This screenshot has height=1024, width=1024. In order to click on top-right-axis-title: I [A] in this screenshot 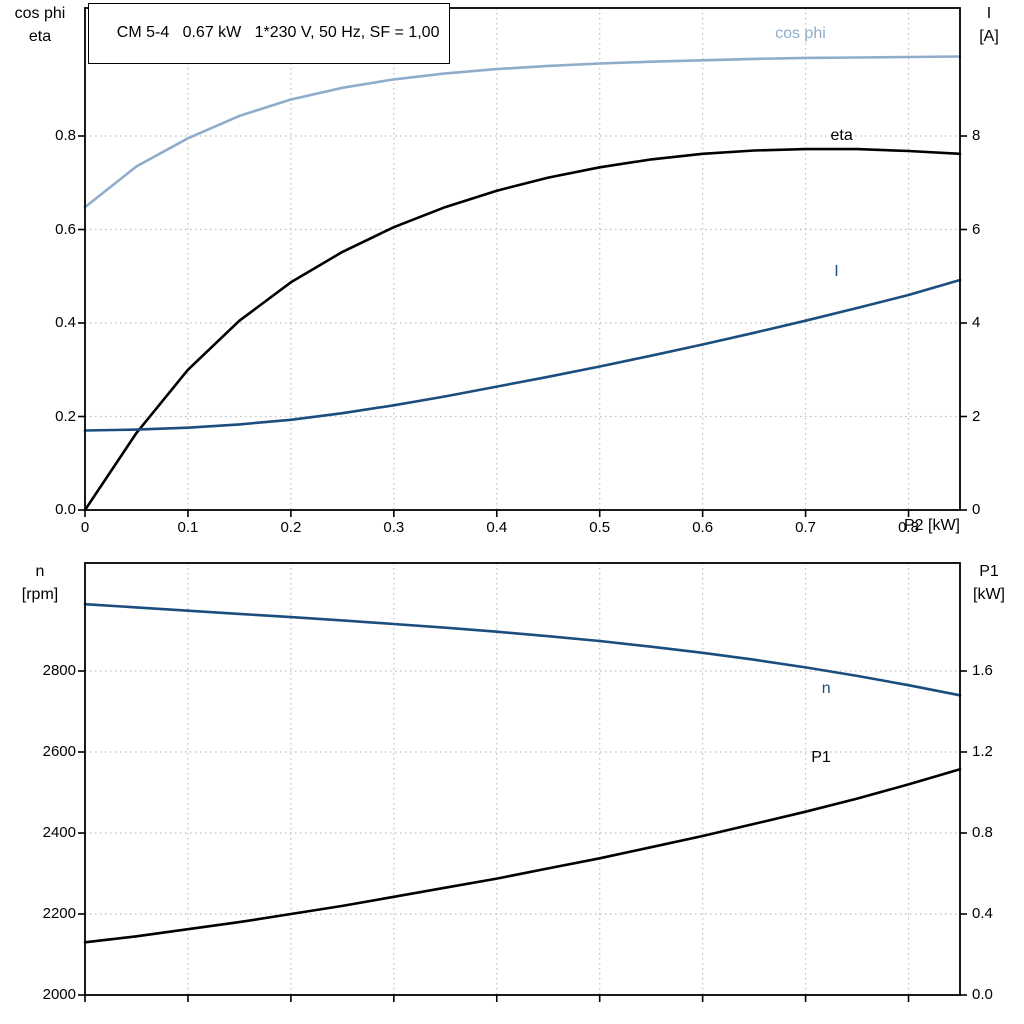, I will do `click(989, 25)`.